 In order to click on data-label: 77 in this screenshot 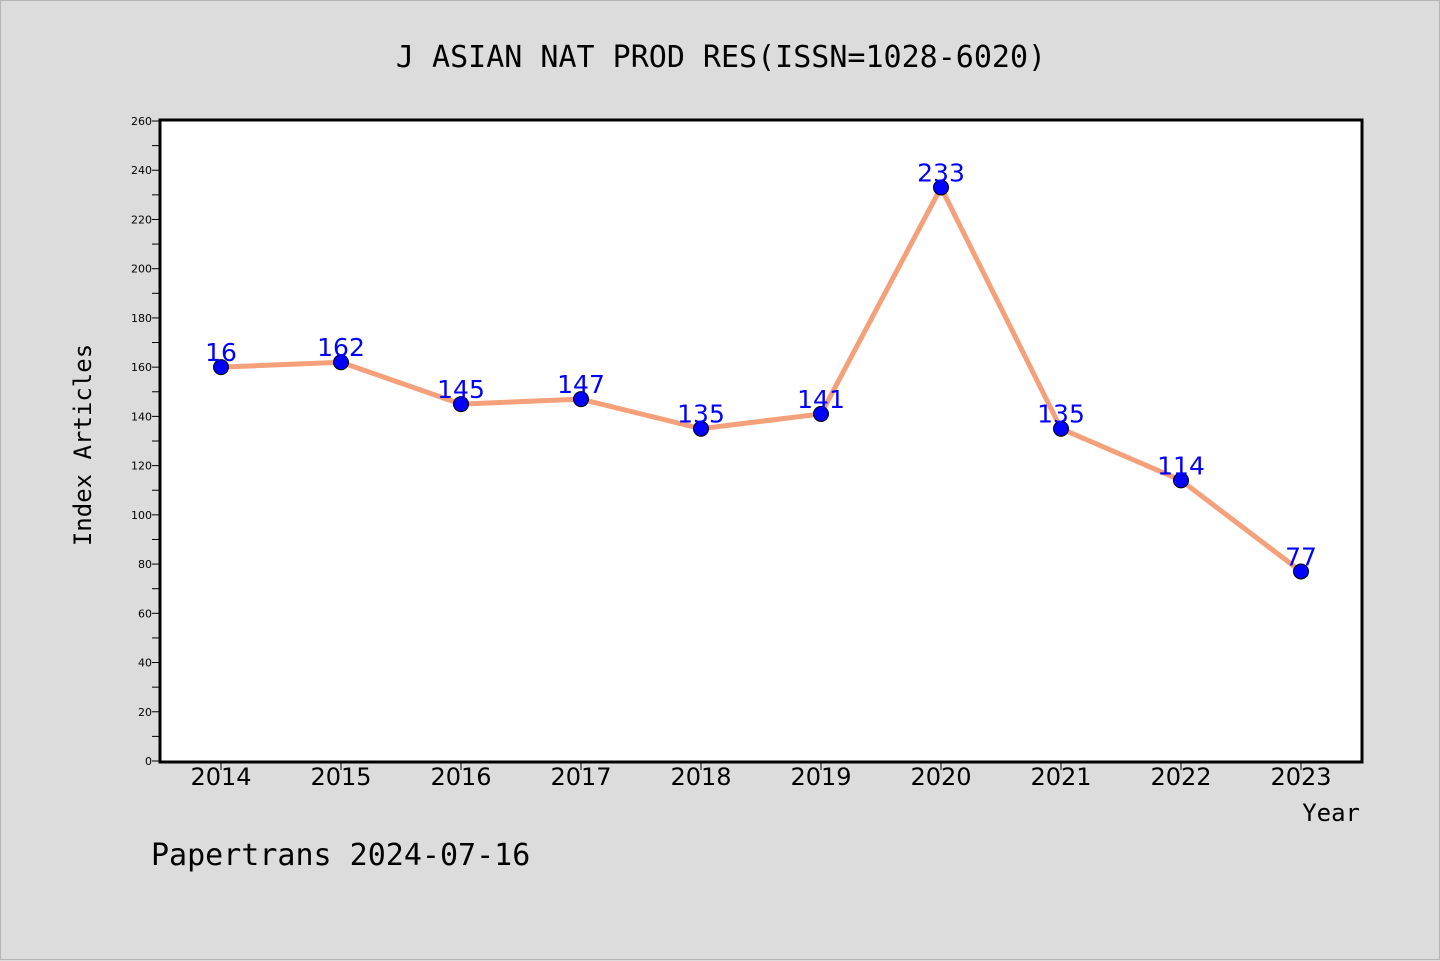, I will do `click(1301, 556)`.